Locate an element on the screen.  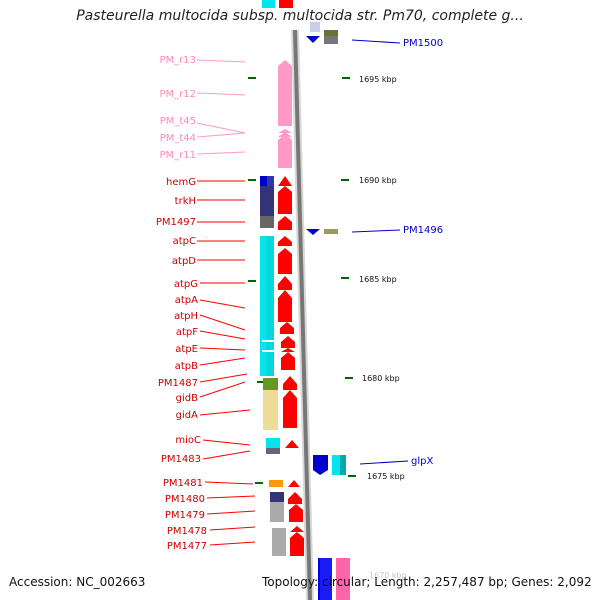
label-atpF: atpF is located at coordinates (187, 332).